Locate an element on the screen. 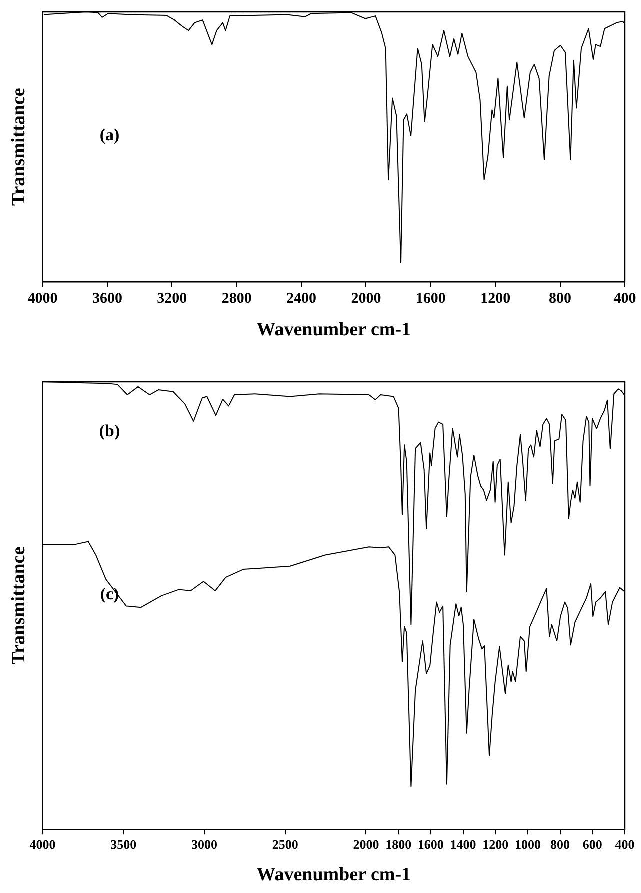 The height and width of the screenshot is (893, 641). x-tick-label: 1800 is located at coordinates (399, 844).